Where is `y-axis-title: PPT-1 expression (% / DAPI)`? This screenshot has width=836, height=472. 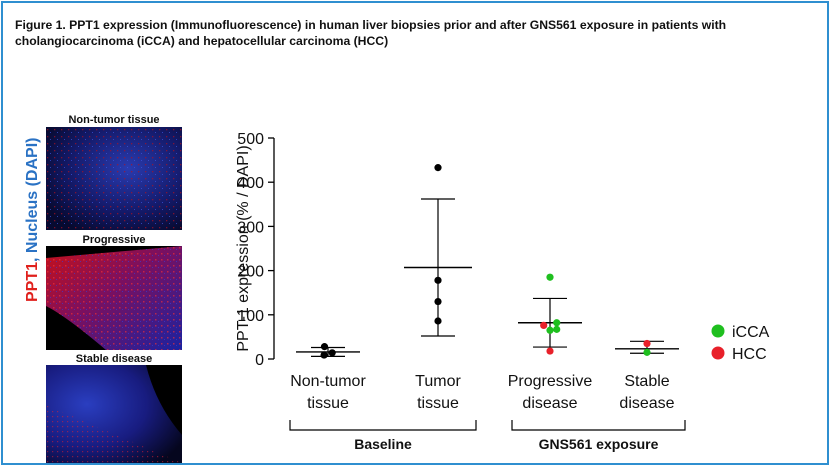 y-axis-title: PPT-1 expression (% / DAPI) is located at coordinates (243, 248).